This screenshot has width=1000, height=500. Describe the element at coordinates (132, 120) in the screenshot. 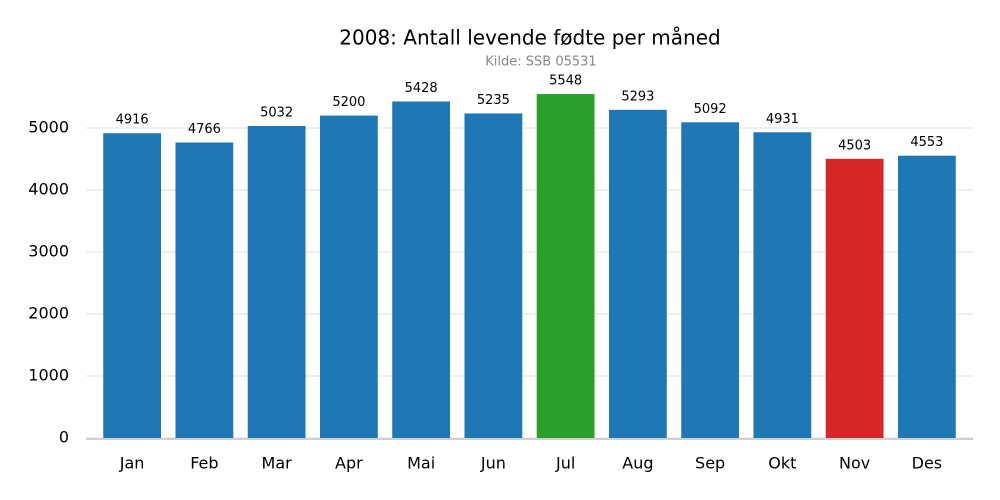

I see `value-label: 4916` at that location.